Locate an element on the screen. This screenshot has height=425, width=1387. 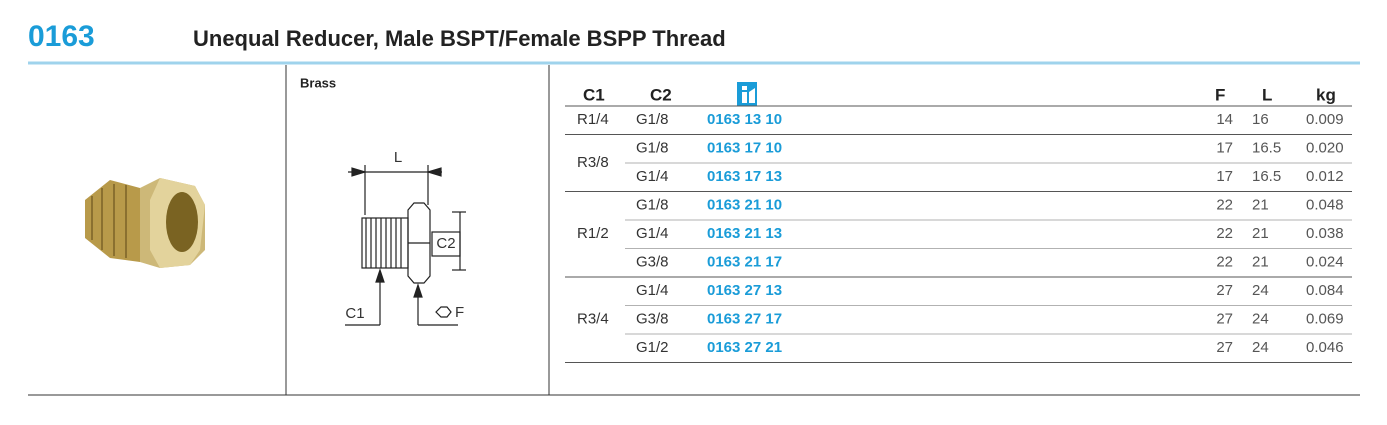
cell-kg: 0.069 is located at coordinates (1325, 319).